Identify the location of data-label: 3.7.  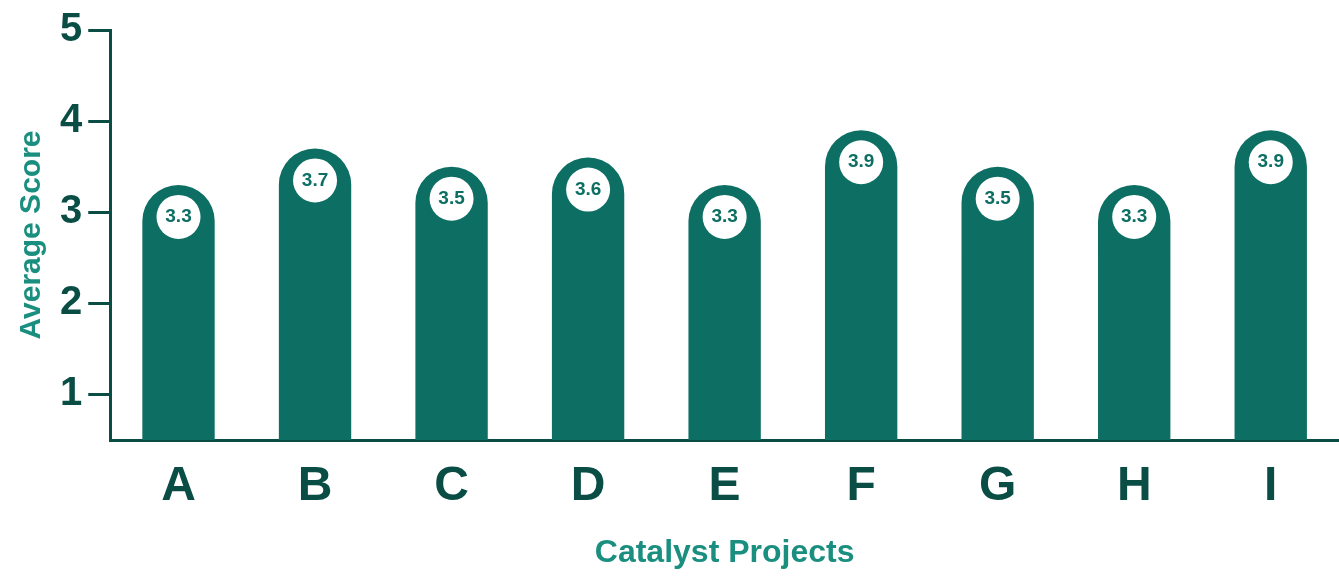
(315, 179).